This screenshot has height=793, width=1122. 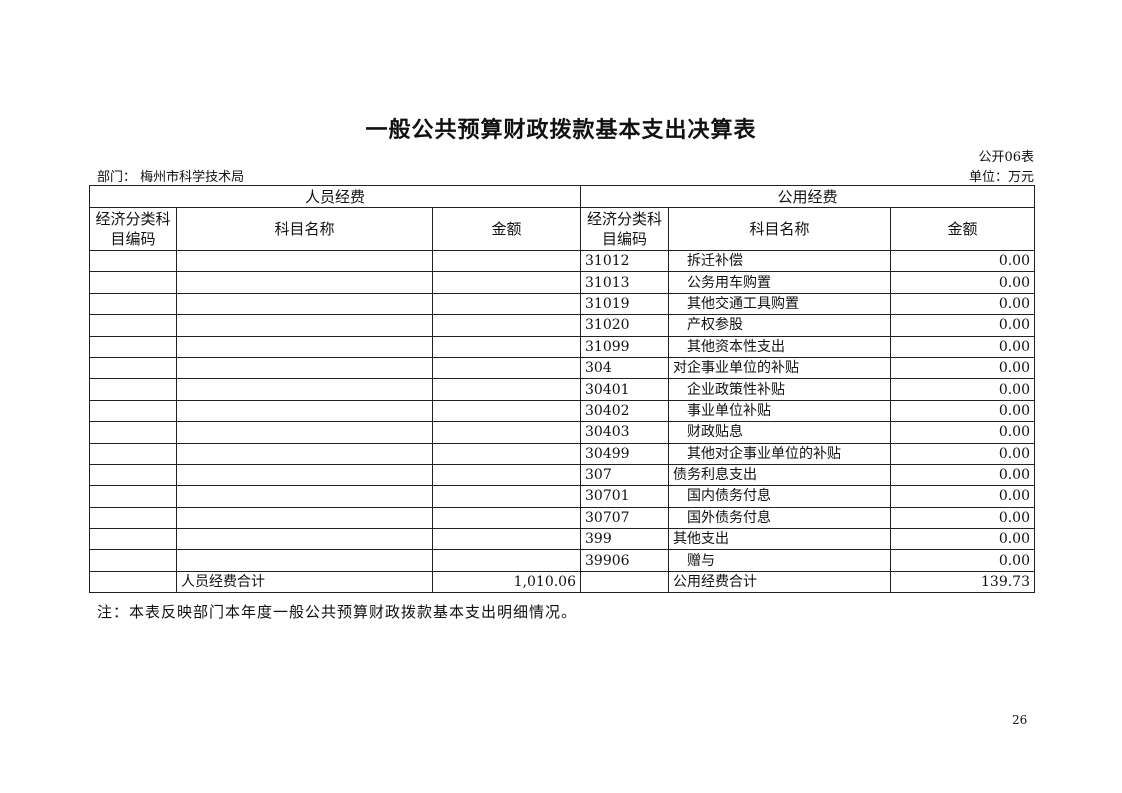 What do you see at coordinates (304, 582) in the screenshot?
I see `personnel-total-label: 人员经费合计` at bounding box center [304, 582].